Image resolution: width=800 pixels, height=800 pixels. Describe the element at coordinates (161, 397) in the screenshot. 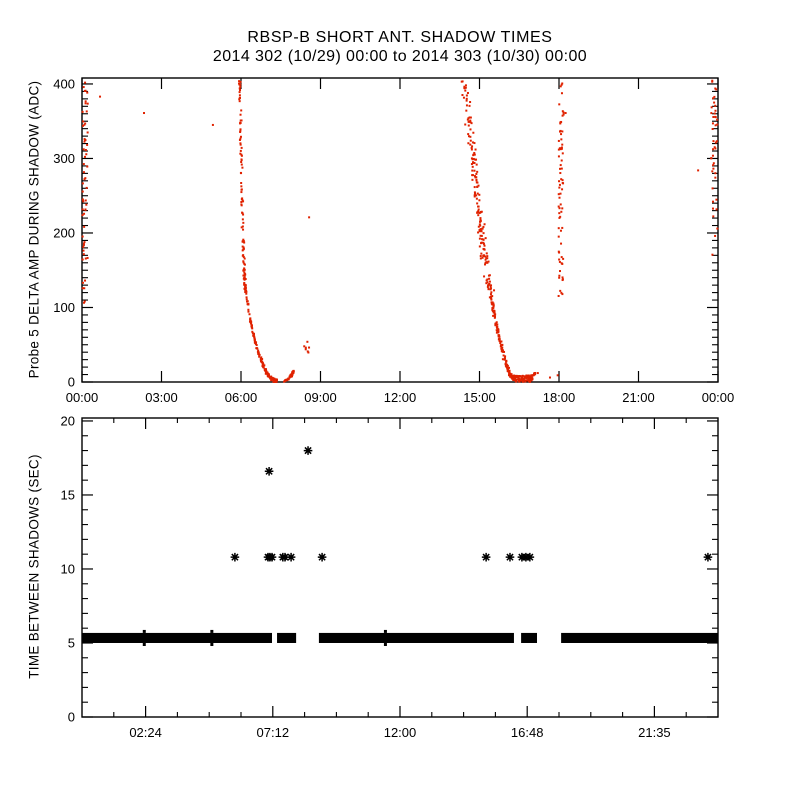

I see `x-tick-label: 03:00` at that location.